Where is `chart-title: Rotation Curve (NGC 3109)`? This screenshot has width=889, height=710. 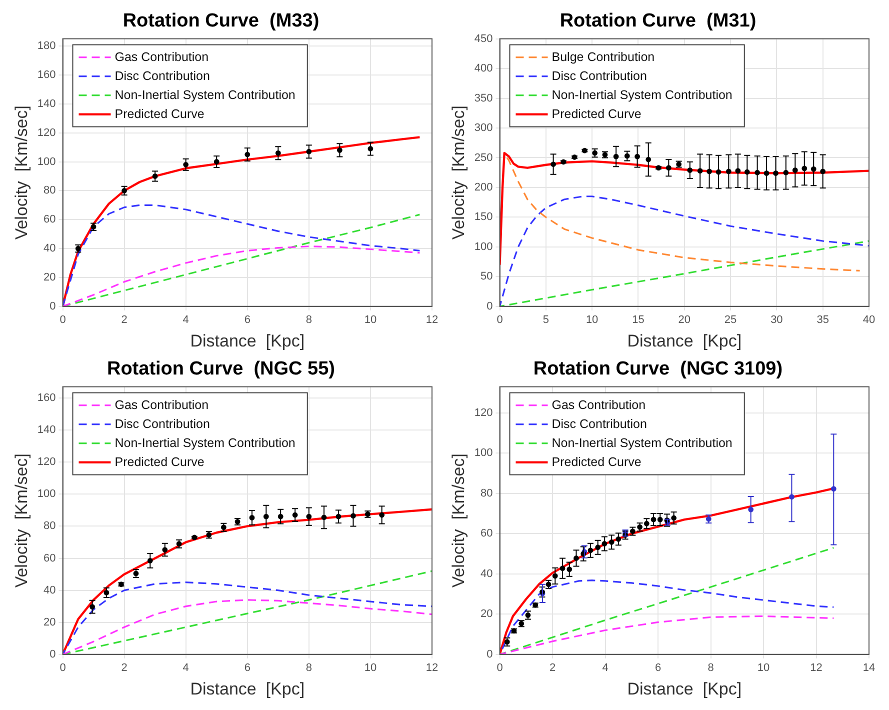
chart-title: Rotation Curve (NGC 3109) is located at coordinates (658, 369).